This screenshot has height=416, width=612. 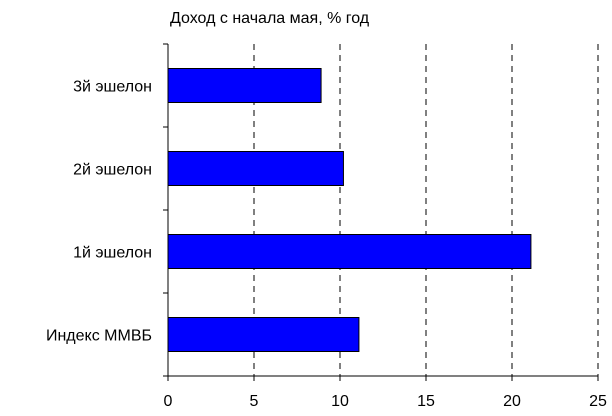 What do you see at coordinates (112, 87) in the screenshot?
I see `category-label-1: 3й эшелон` at bounding box center [112, 87].